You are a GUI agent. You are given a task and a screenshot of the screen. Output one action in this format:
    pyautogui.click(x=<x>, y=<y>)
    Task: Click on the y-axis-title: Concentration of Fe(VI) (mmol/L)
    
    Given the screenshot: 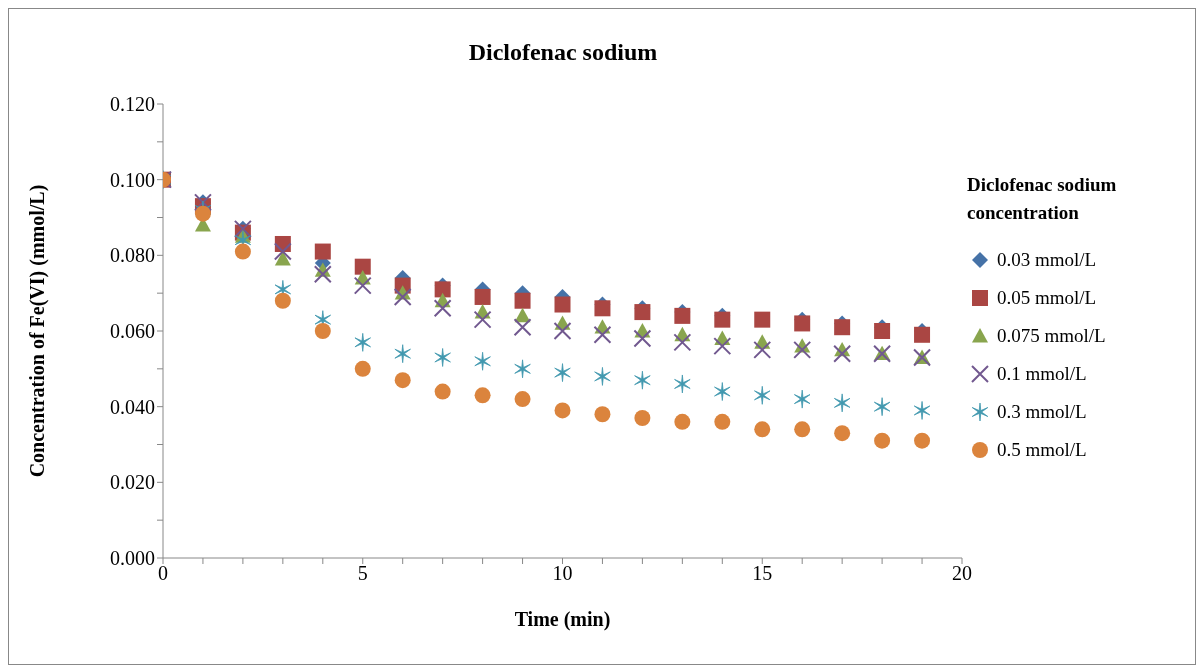 What is the action you would take?
    pyautogui.click(x=38, y=331)
    